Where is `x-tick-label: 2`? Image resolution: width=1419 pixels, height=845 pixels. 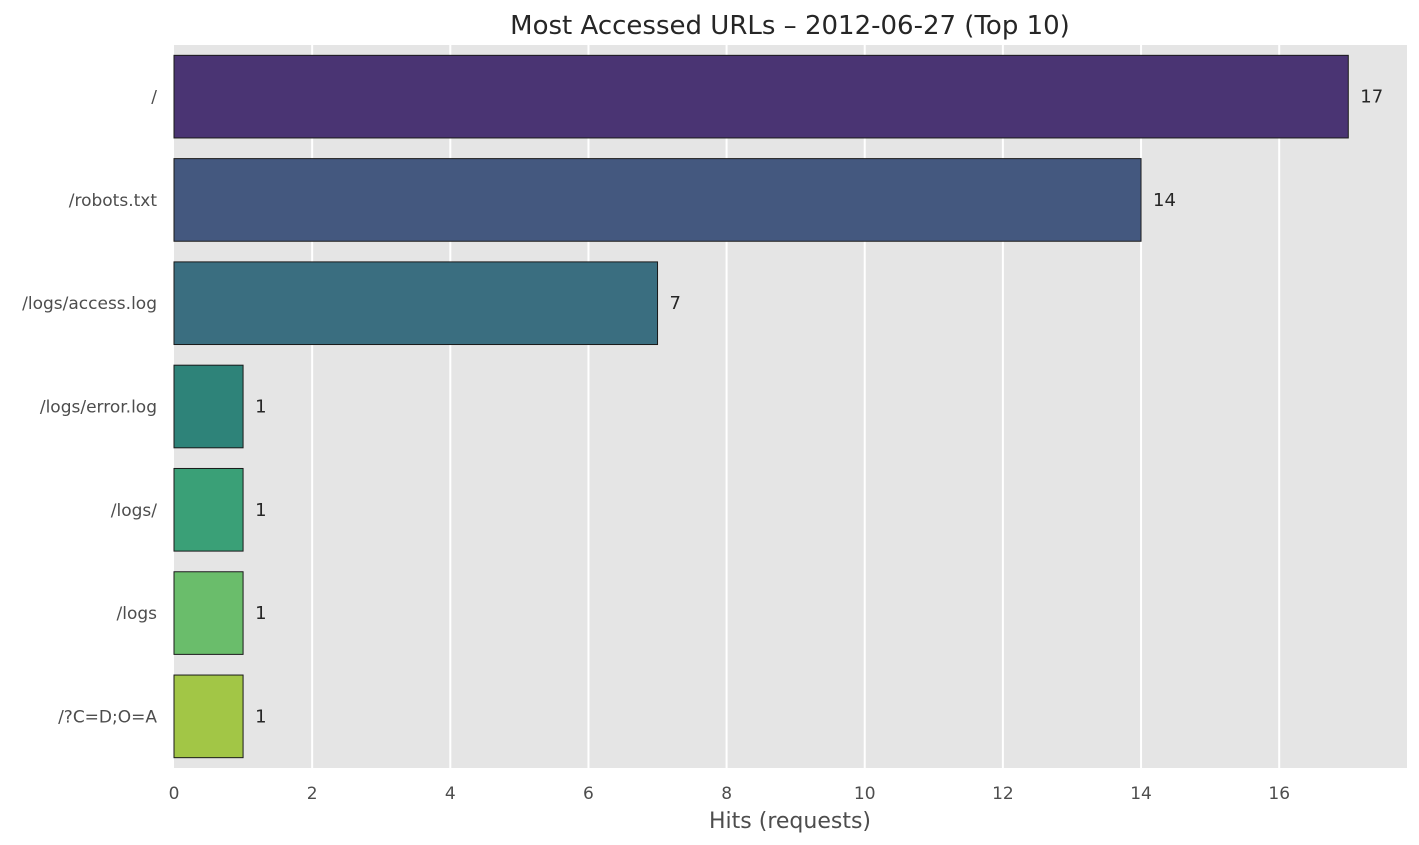 x-tick-label: 2 is located at coordinates (312, 794).